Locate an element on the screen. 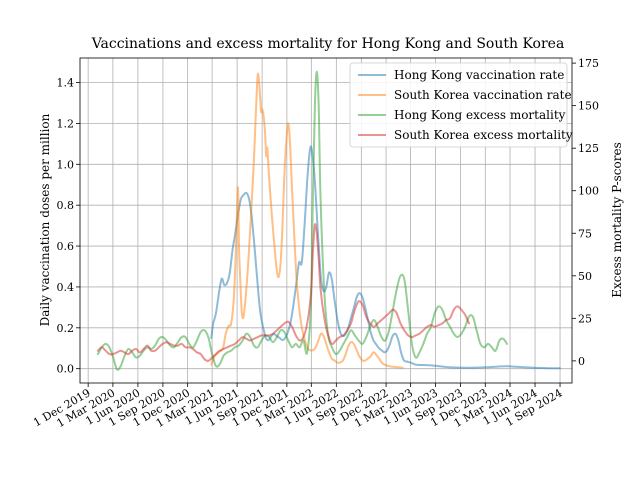 The image size is (640, 480). y-left-tick-label: 0.8 is located at coordinates (66, 205).